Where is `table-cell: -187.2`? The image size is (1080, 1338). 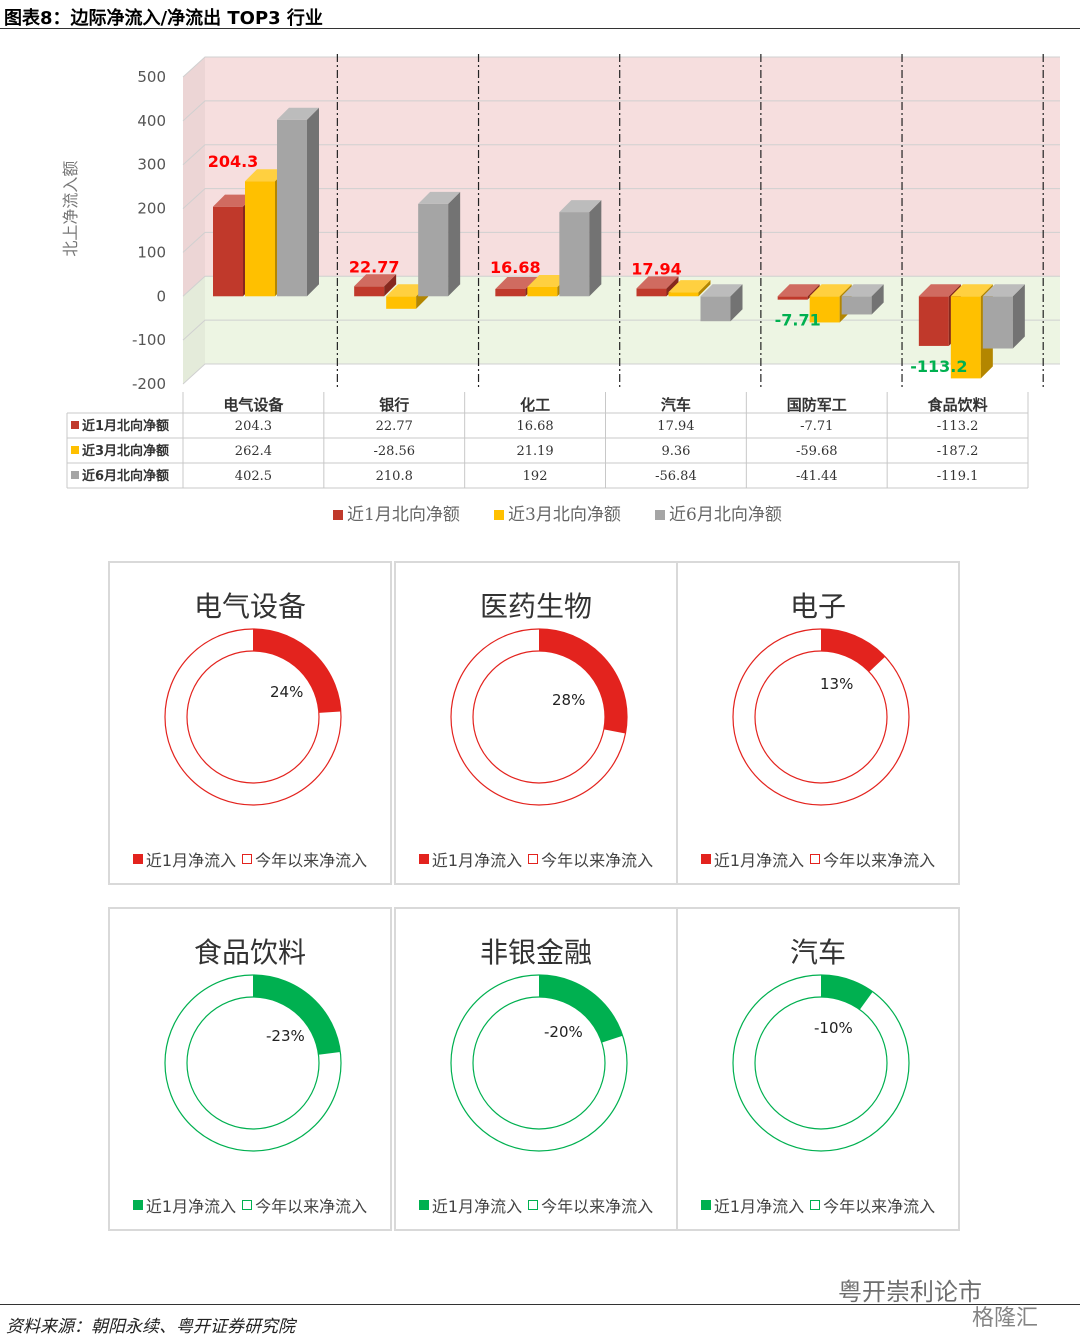
table-cell: -187.2 is located at coordinates (958, 451).